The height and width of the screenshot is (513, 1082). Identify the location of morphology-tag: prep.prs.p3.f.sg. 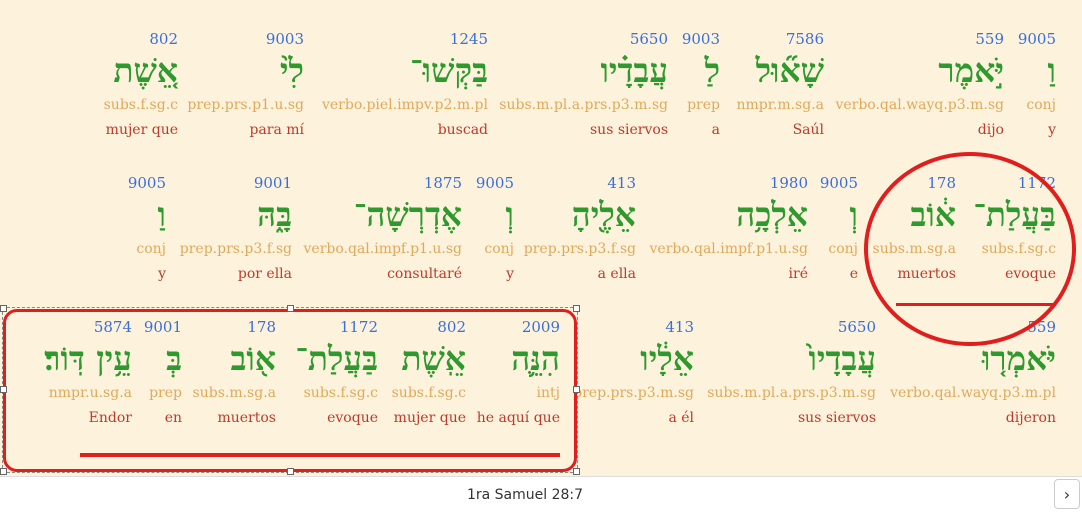
(235, 249).